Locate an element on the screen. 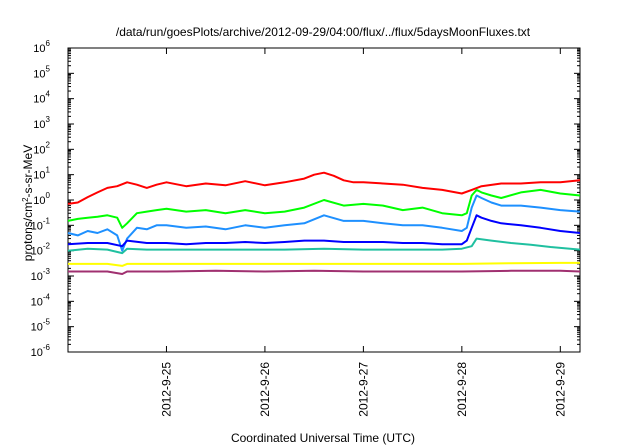 The image size is (640, 448). x-tick-label: 2012-9-27 is located at coordinates (363, 389).